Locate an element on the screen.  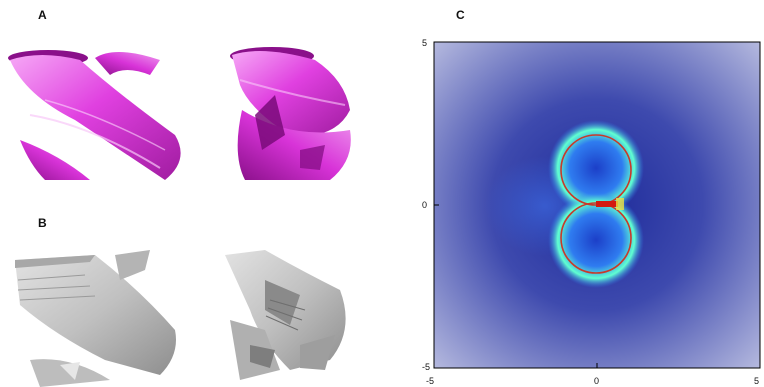
x-tick-label-right: 5 is located at coordinates (756, 381).